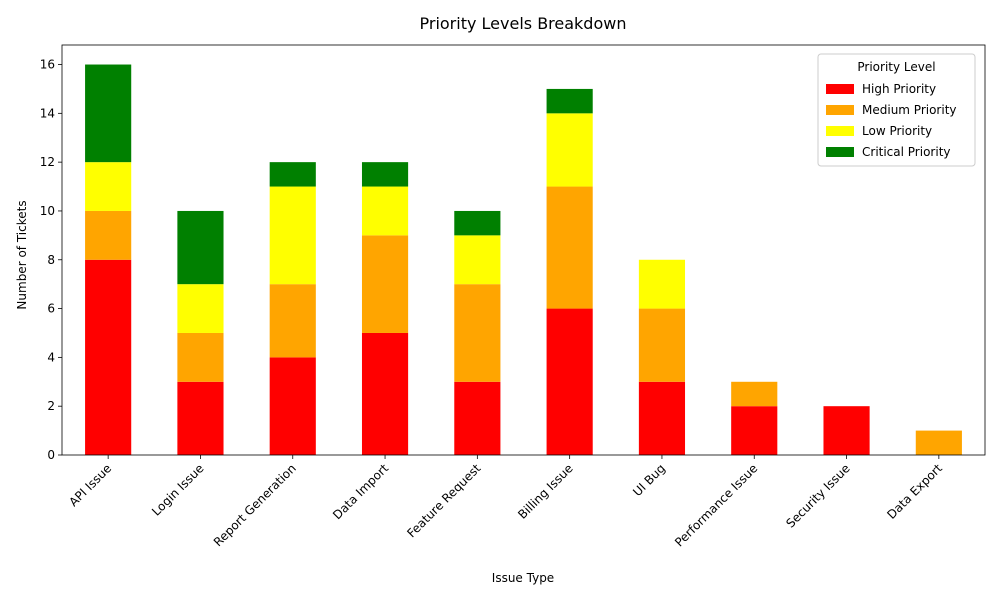  What do you see at coordinates (443, 500) in the screenshot?
I see `x-tick-label: Feature Request` at bounding box center [443, 500].